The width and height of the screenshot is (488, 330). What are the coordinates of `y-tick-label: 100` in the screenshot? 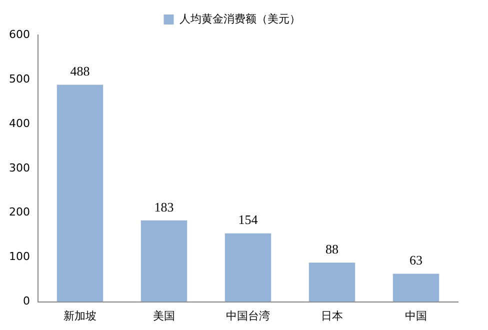 It's located at (19, 257).